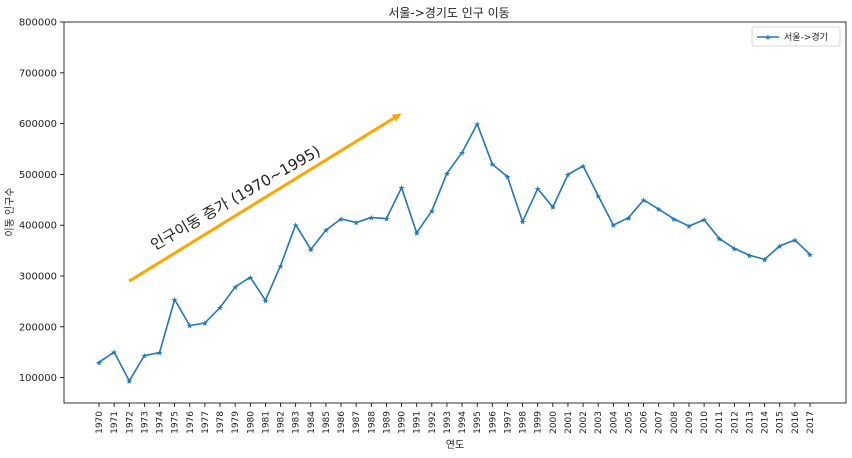  I want to click on x-tick-label: 2000, so click(554, 422).